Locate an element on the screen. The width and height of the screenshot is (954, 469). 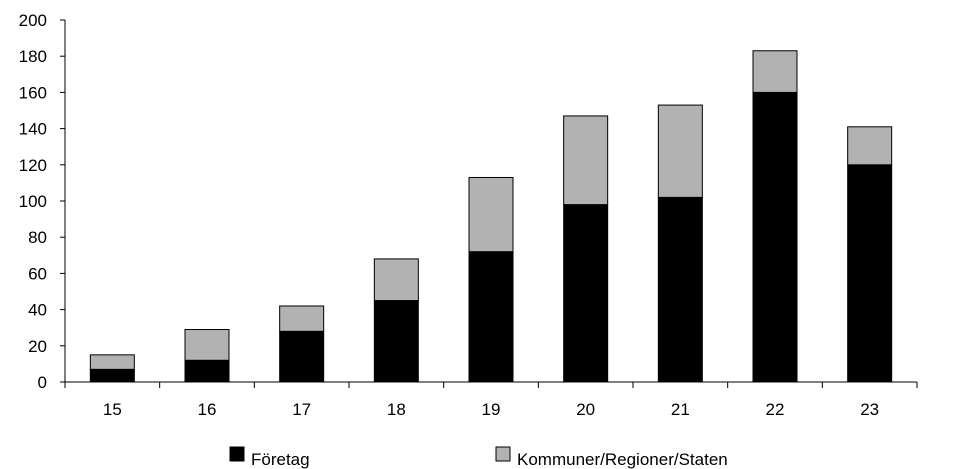
y-tick-label: 120 is located at coordinates (33, 165).